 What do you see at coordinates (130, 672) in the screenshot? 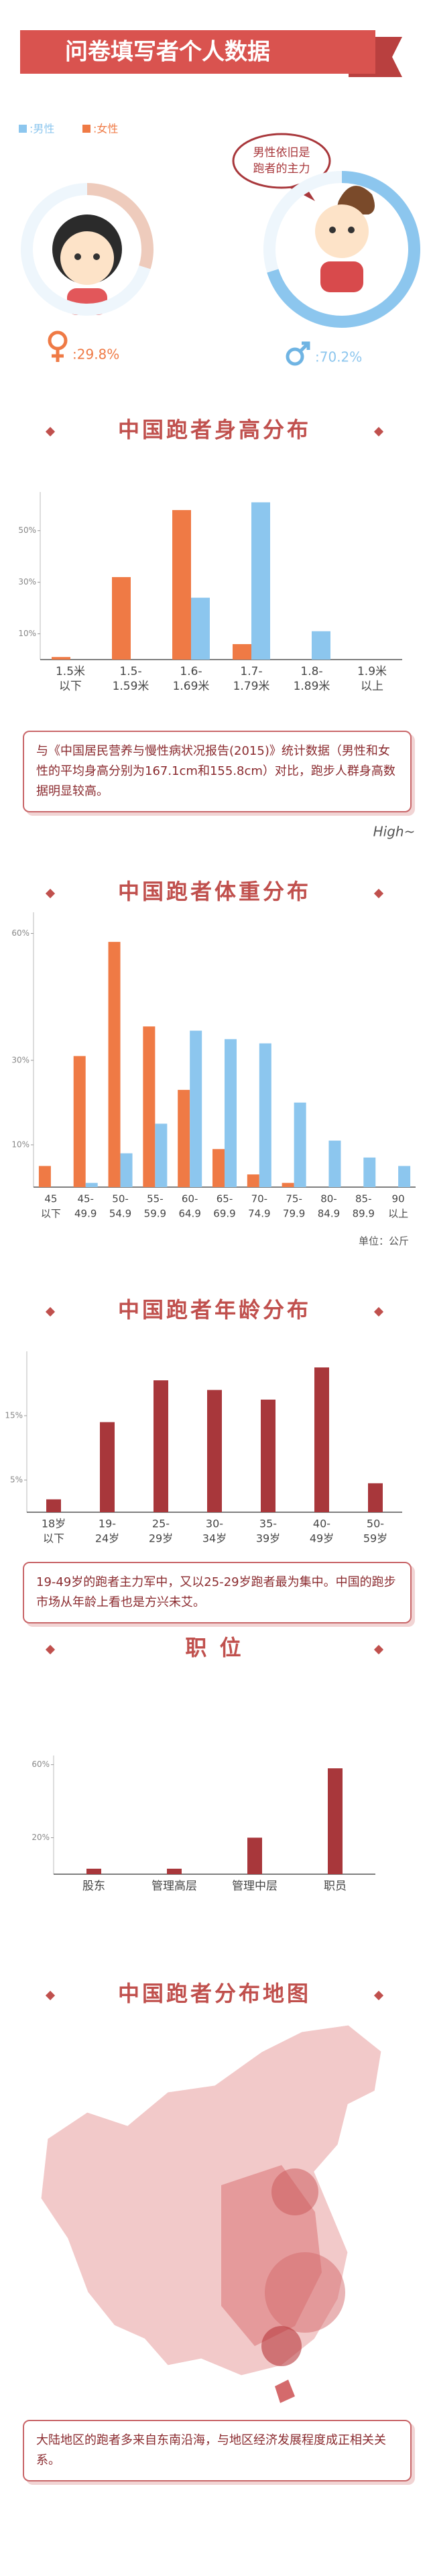
I see `x-tick-label: 1.5-` at bounding box center [130, 672].